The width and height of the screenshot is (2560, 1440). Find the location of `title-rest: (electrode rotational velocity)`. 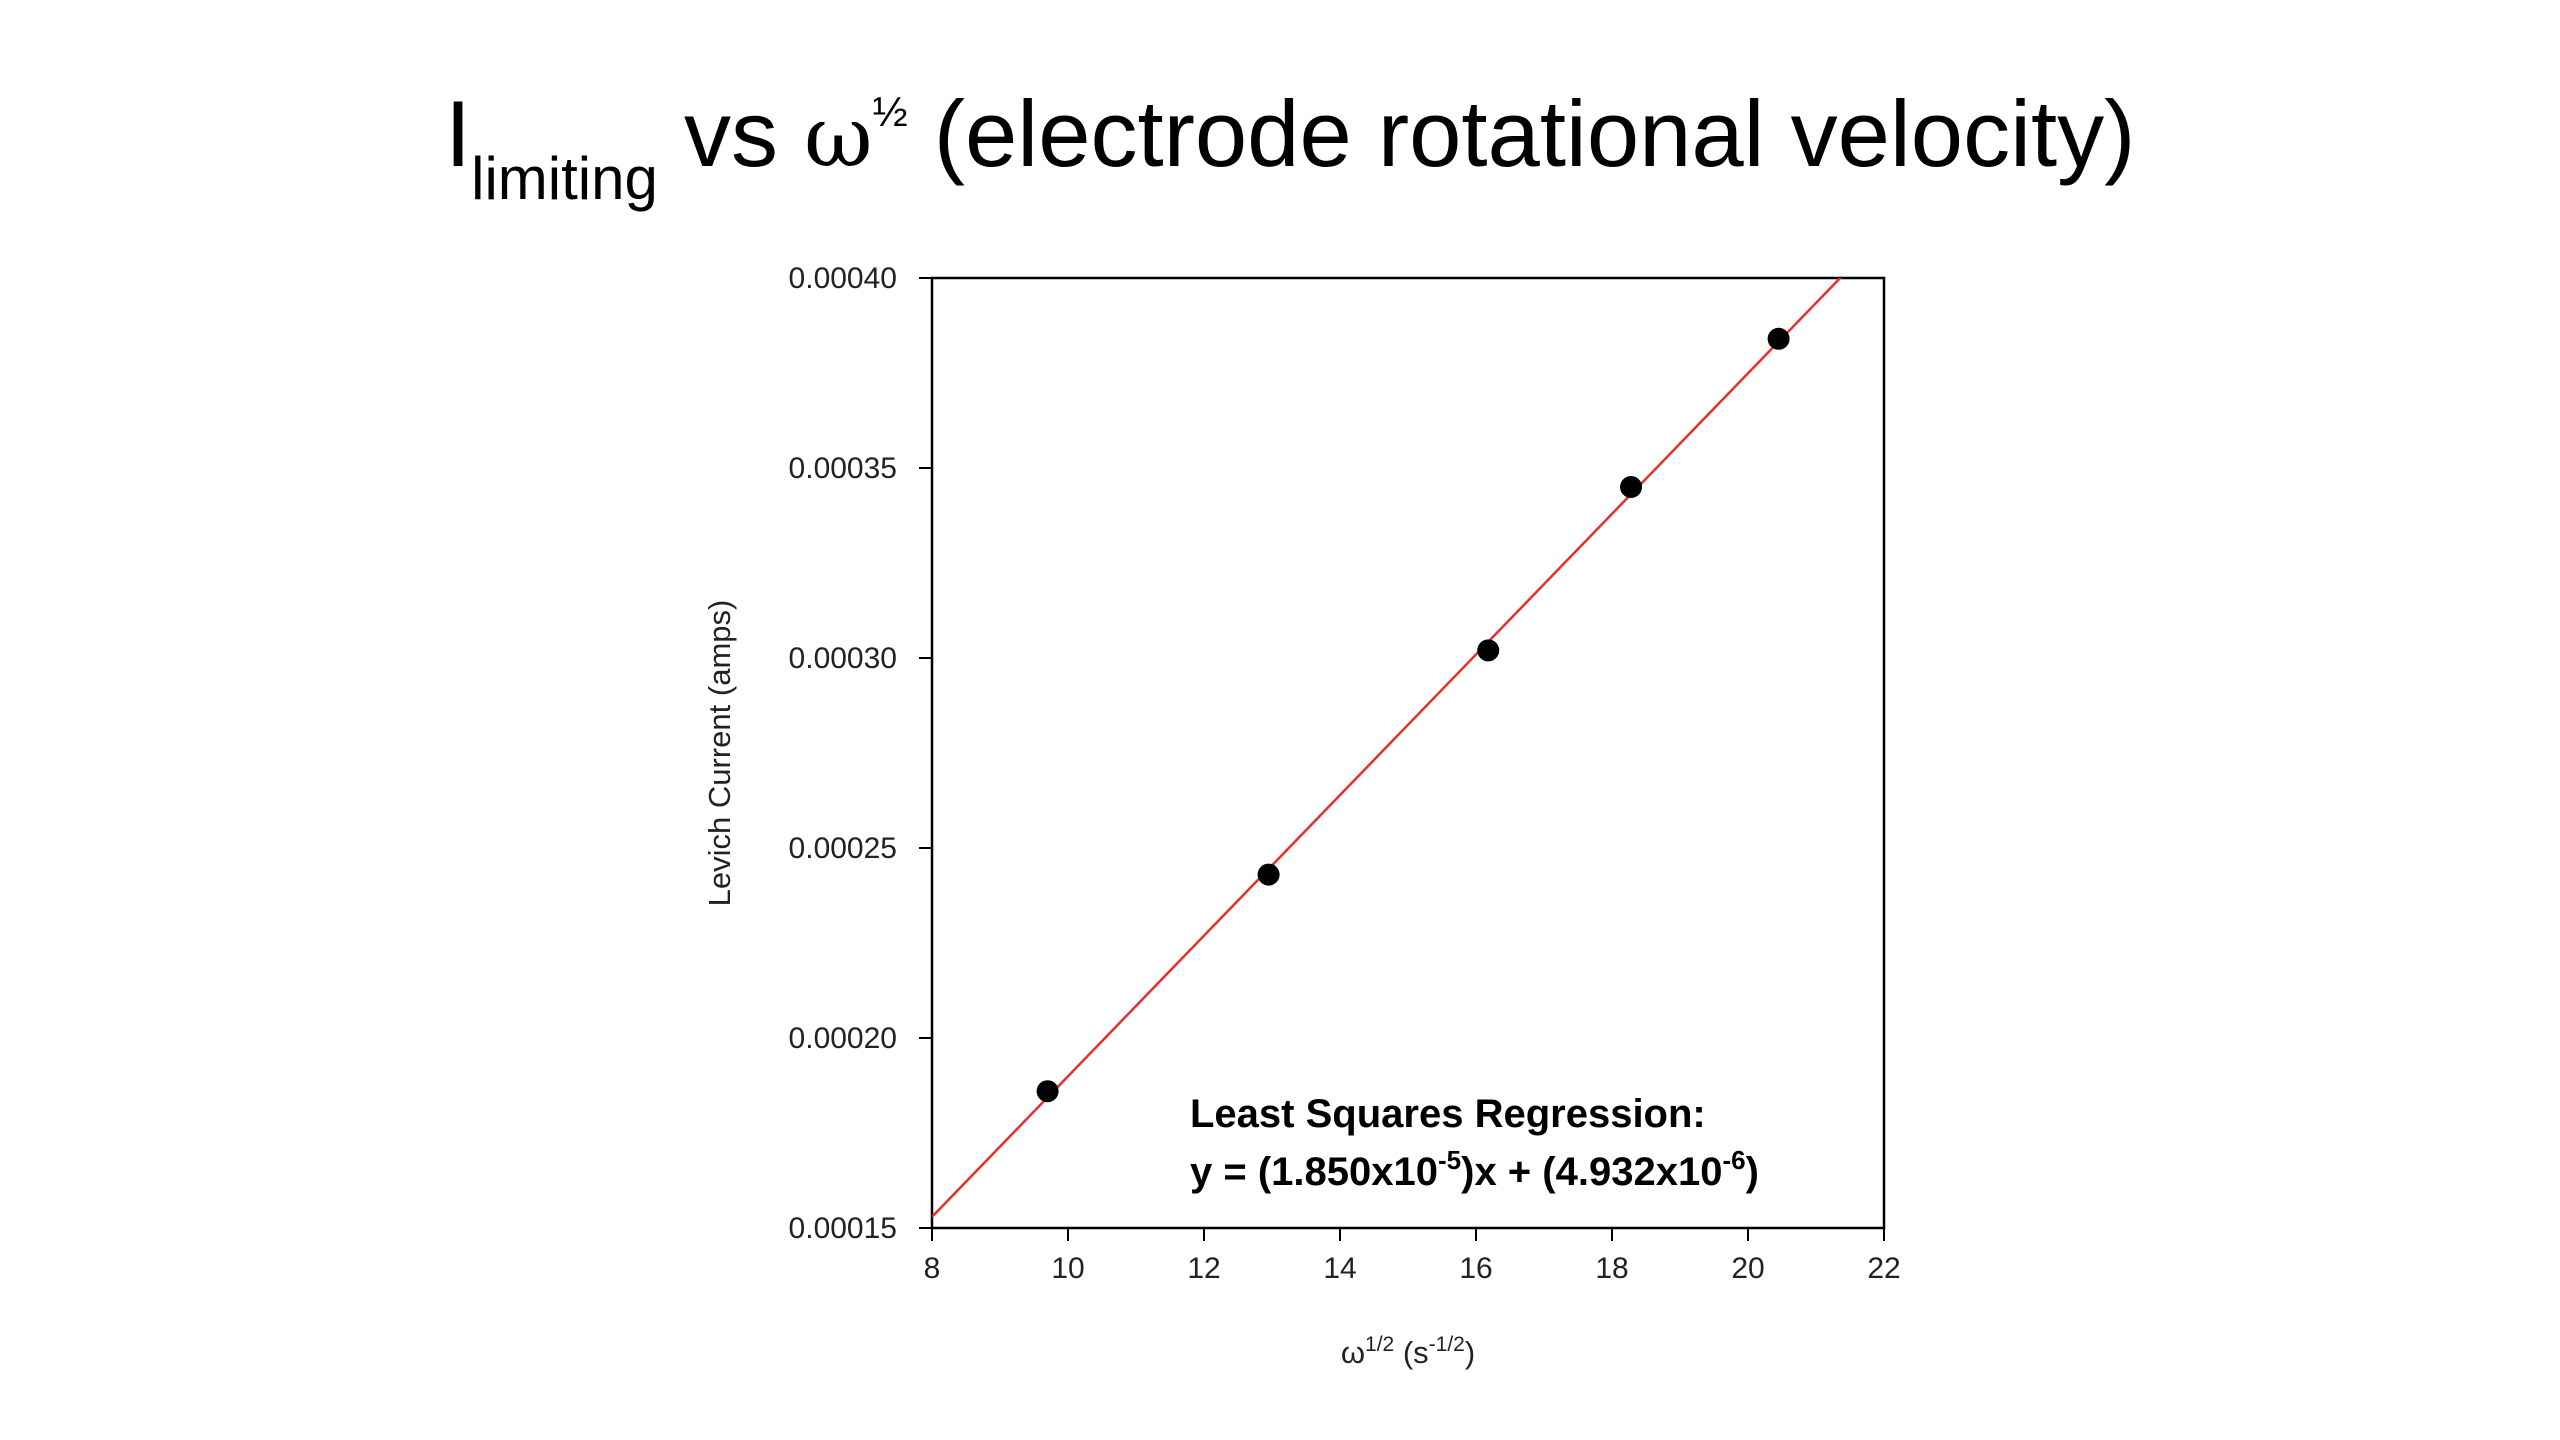

title-rest: (electrode rotational velocity) is located at coordinates (1521, 133).